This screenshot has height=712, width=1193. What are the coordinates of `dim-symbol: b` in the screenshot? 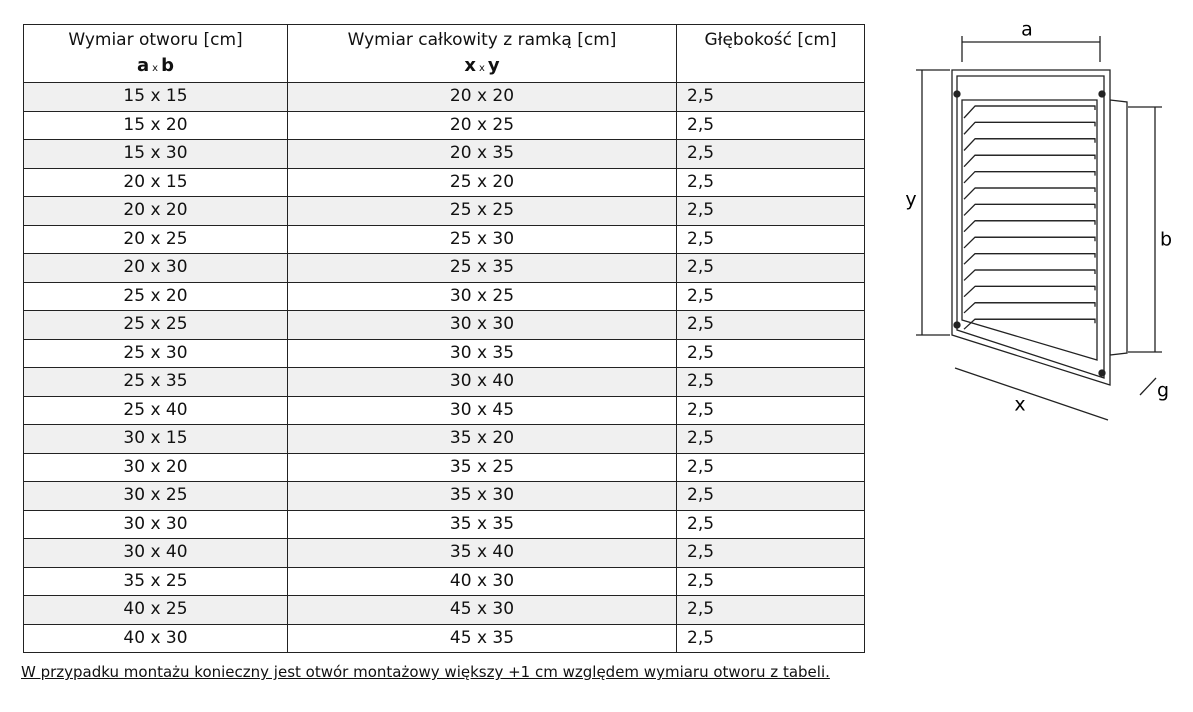 It's located at (167, 65).